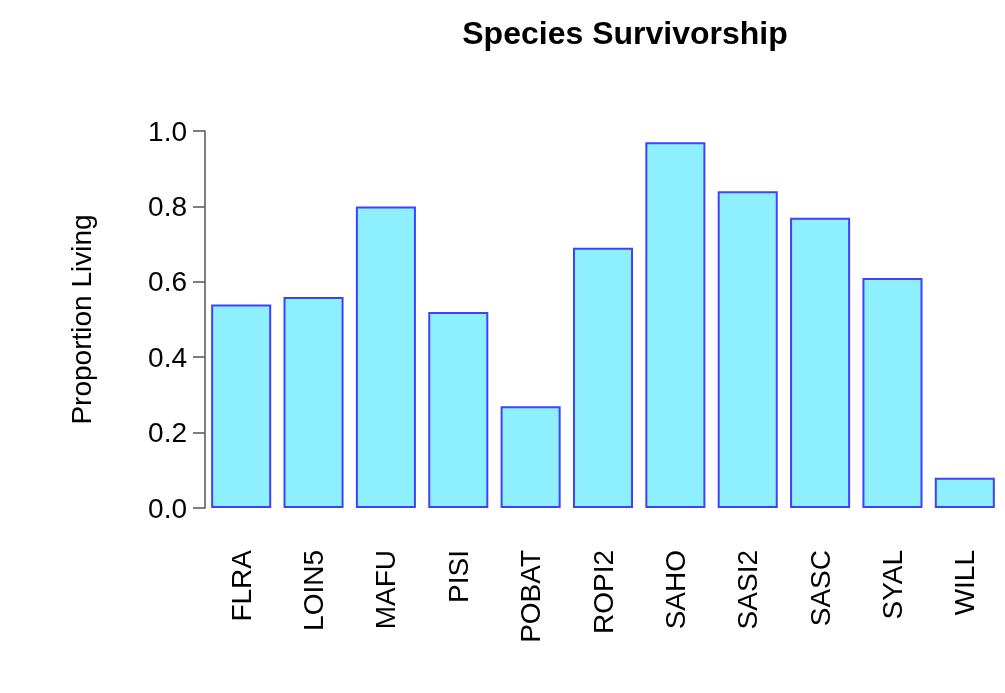 This screenshot has width=1005, height=693. I want to click on x-tick-label: LOIN5, so click(314, 590).